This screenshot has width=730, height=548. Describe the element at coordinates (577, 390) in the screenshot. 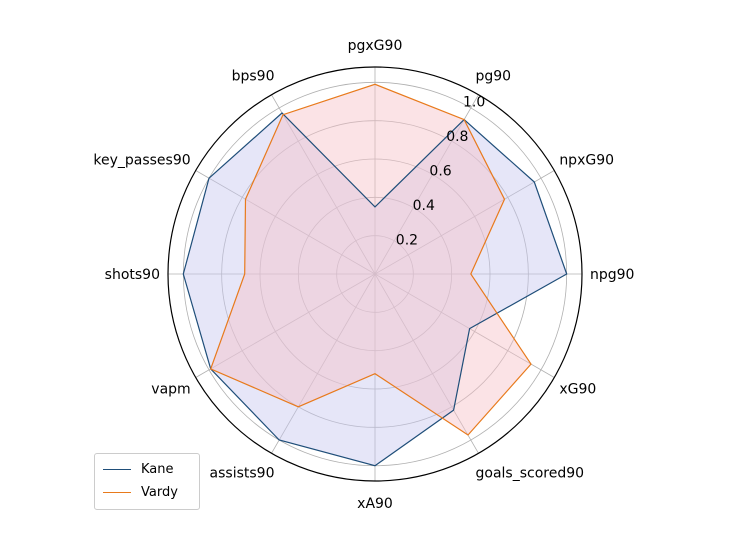

I see `axis-label-xG90: xG90` at that location.